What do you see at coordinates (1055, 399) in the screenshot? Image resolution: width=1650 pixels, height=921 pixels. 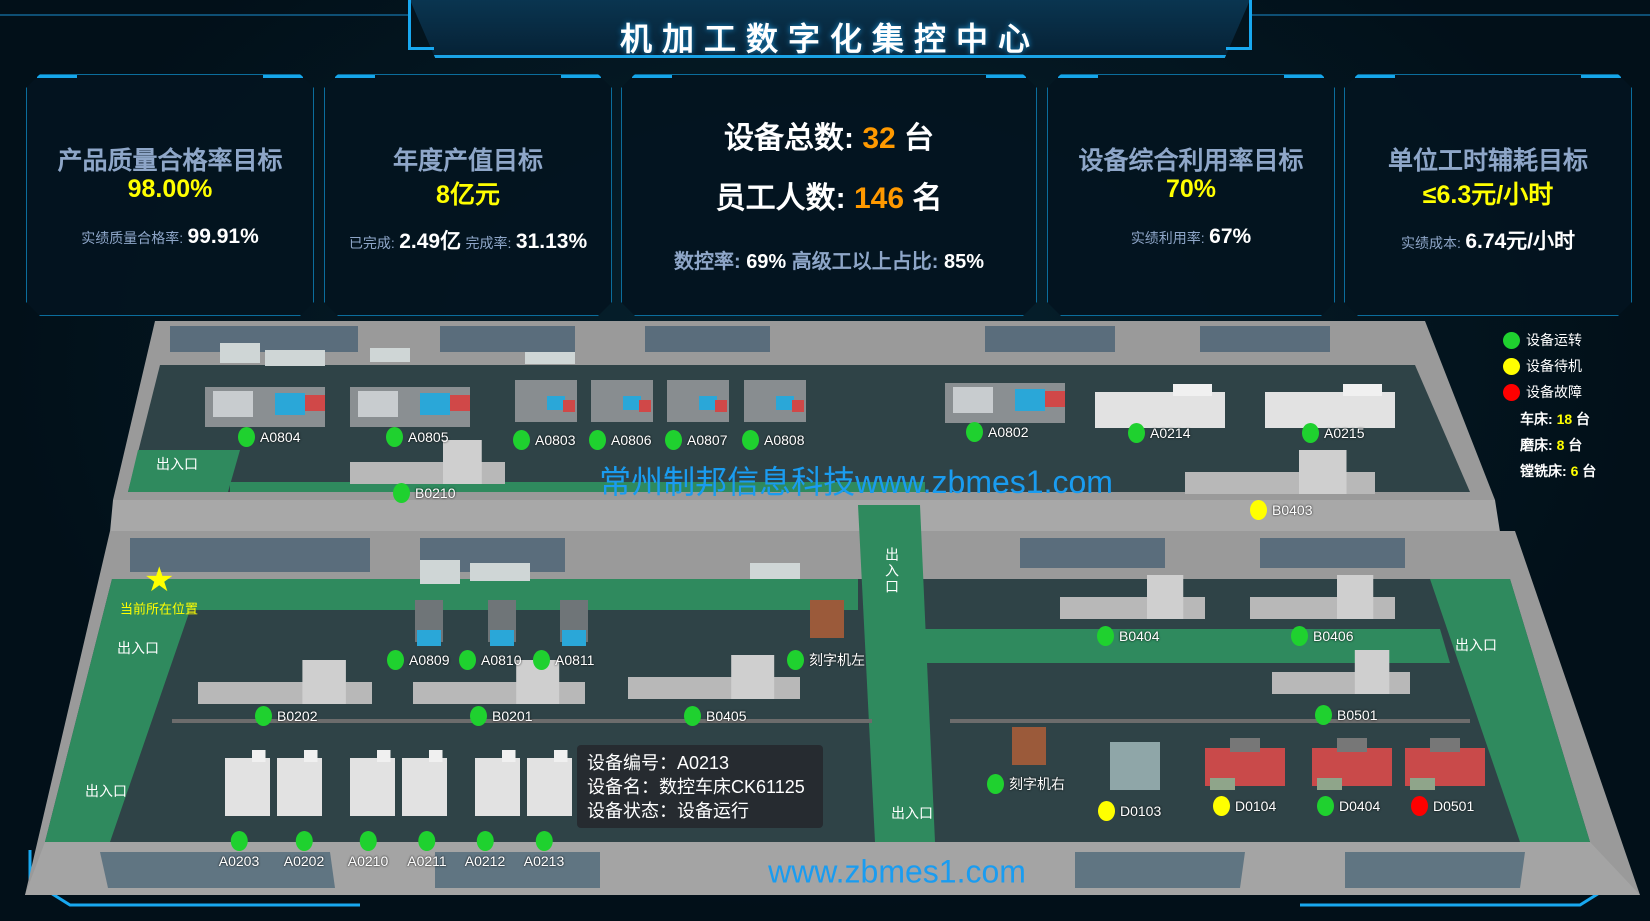 I see `lathe-tailstock` at bounding box center [1055, 399].